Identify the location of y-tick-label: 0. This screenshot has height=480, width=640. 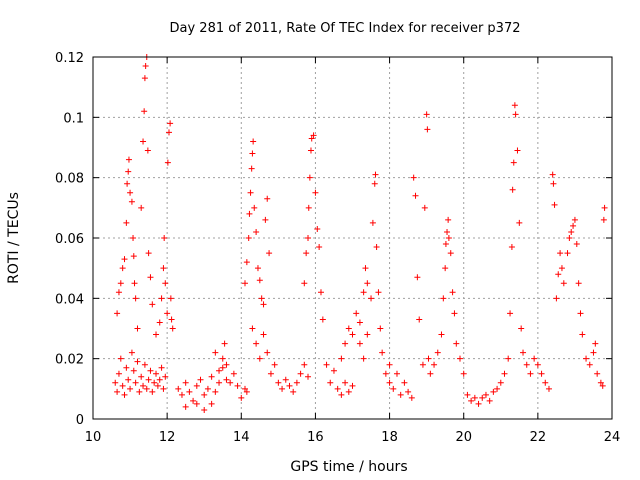
(80, 420).